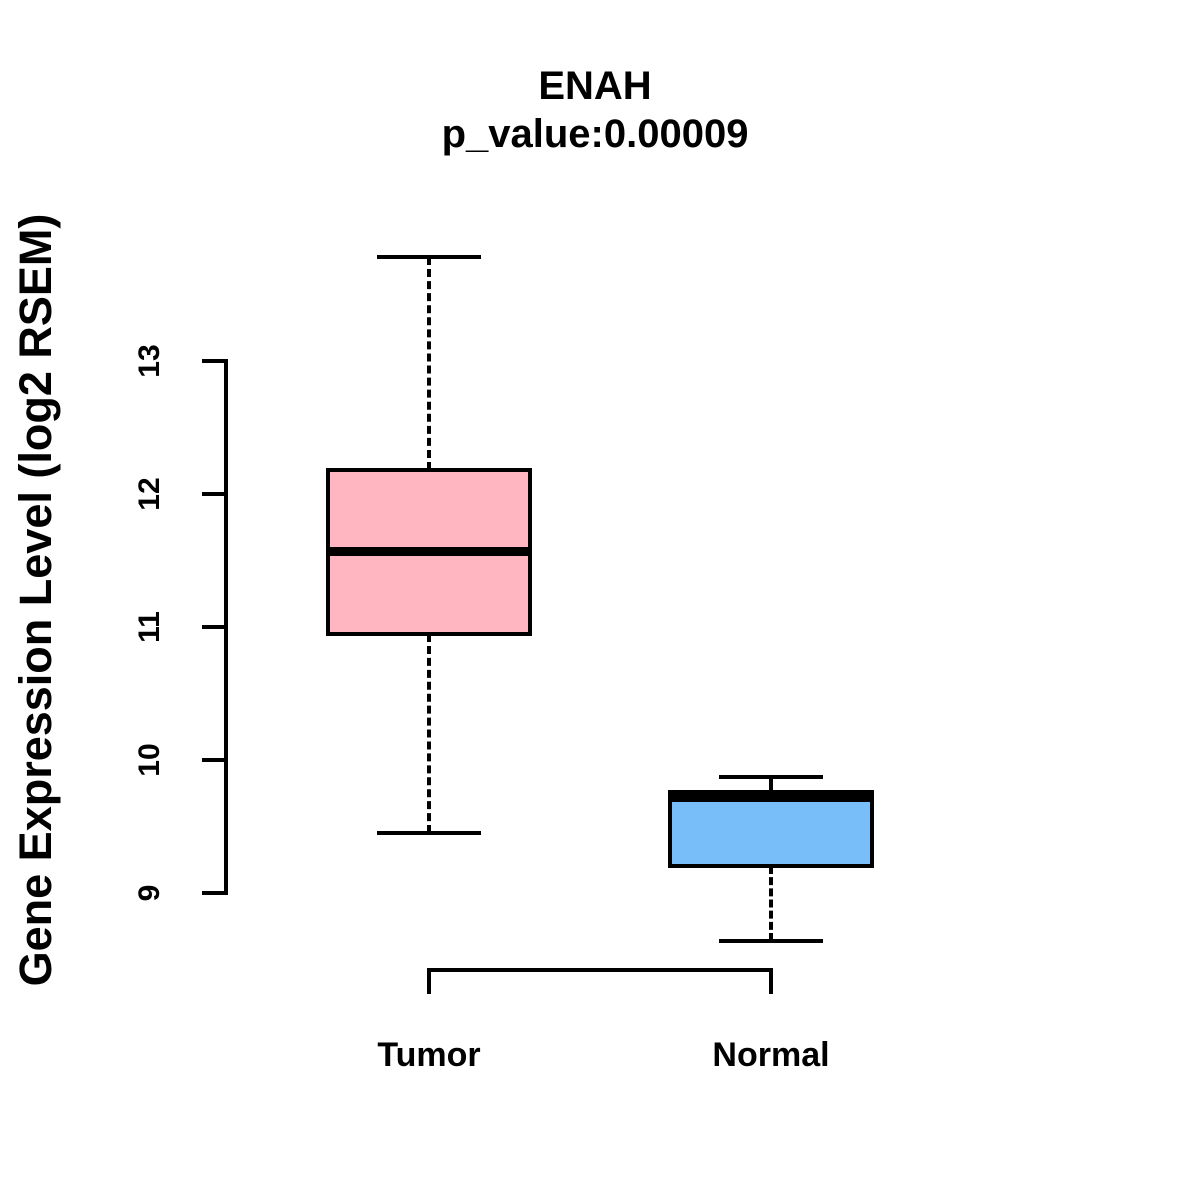 Image resolution: width=1200 pixels, height=1200 pixels. I want to click on lower-whisker-cap-tumor, so click(429, 833).